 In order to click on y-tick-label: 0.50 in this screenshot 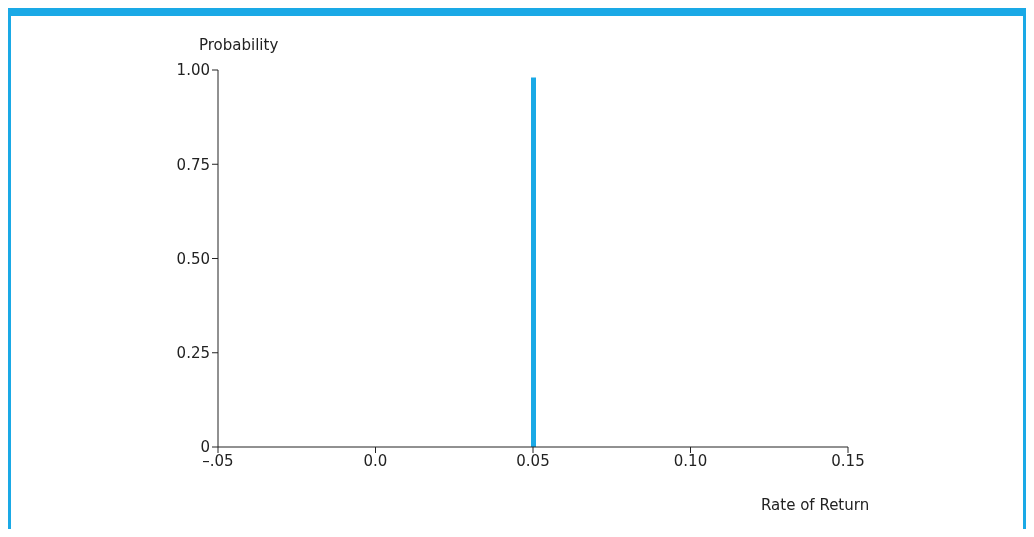, I will do `click(193, 258)`.